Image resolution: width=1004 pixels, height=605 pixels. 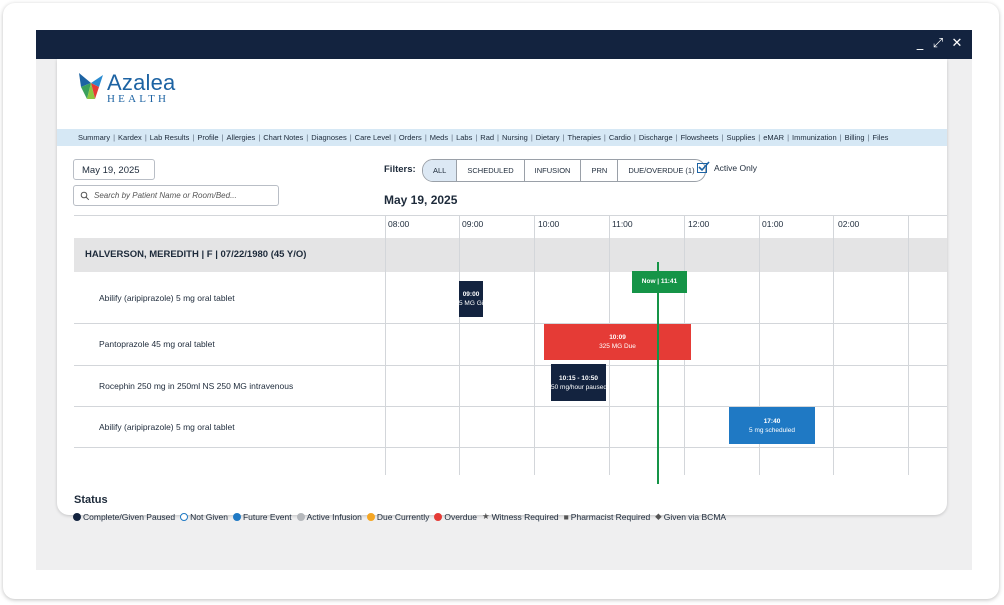 I want to click on legend-item: Overdue, so click(x=455, y=517).